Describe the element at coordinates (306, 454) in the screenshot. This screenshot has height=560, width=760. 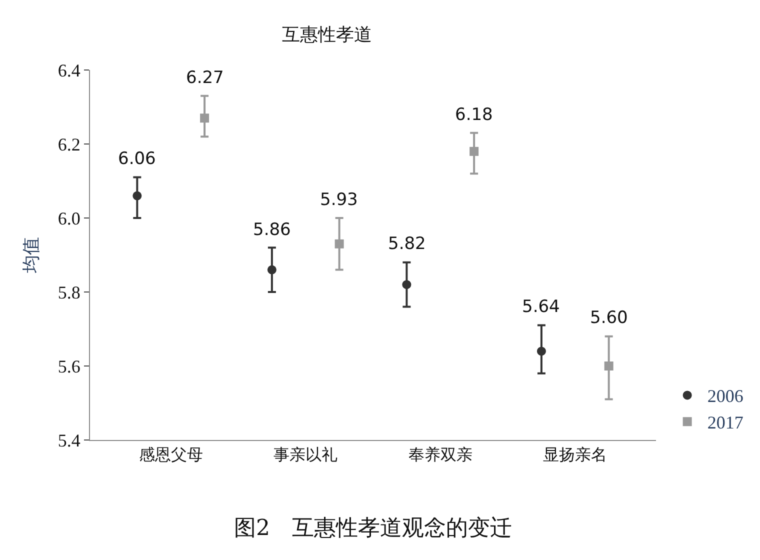
I see `x-tick-label: 事亲以礼` at that location.